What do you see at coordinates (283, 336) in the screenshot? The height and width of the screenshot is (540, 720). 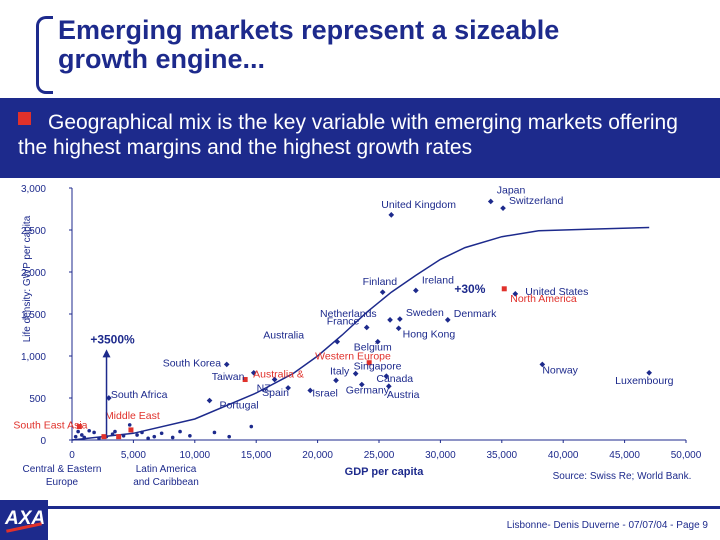 I see `country-label: Australia` at bounding box center [283, 336].